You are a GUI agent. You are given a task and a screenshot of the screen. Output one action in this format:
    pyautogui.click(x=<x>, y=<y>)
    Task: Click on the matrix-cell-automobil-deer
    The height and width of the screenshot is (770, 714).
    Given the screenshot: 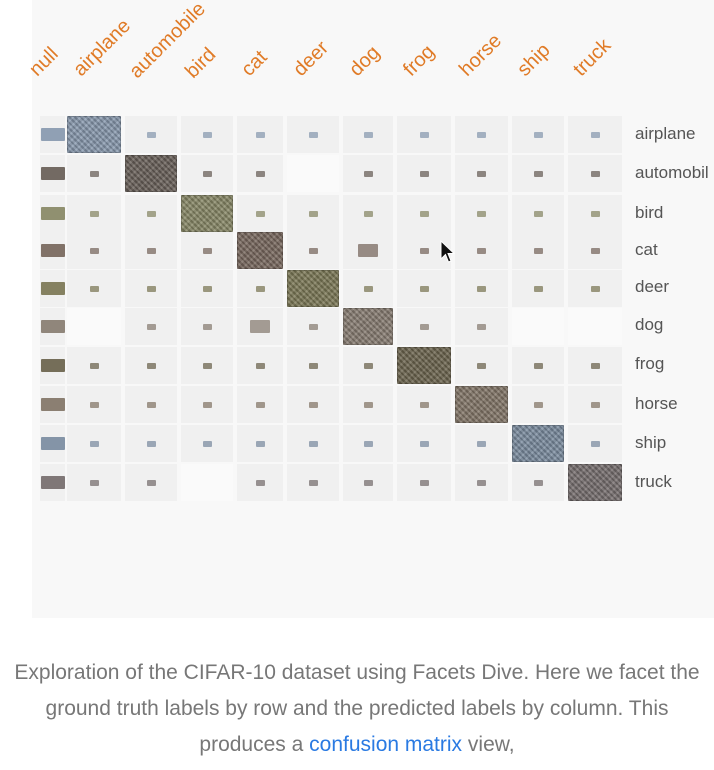 What is the action you would take?
    pyautogui.click(x=313, y=173)
    